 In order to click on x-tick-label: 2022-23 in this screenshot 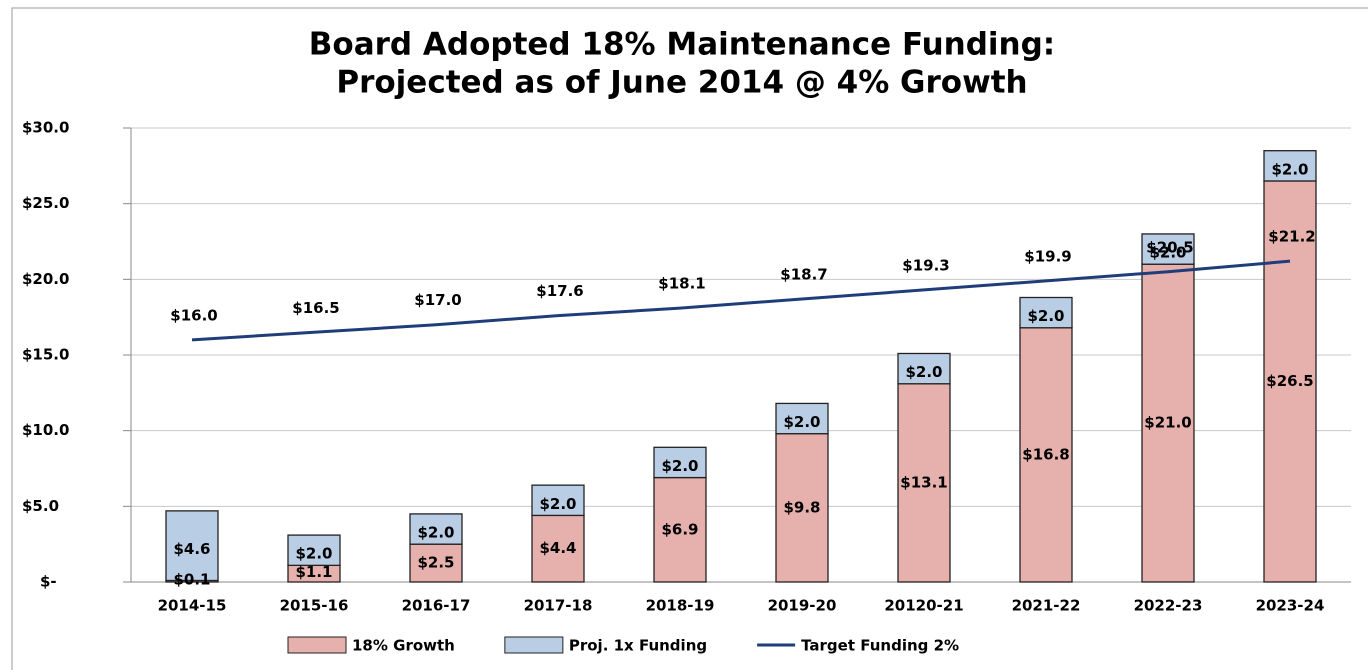, I will do `click(1168, 606)`.